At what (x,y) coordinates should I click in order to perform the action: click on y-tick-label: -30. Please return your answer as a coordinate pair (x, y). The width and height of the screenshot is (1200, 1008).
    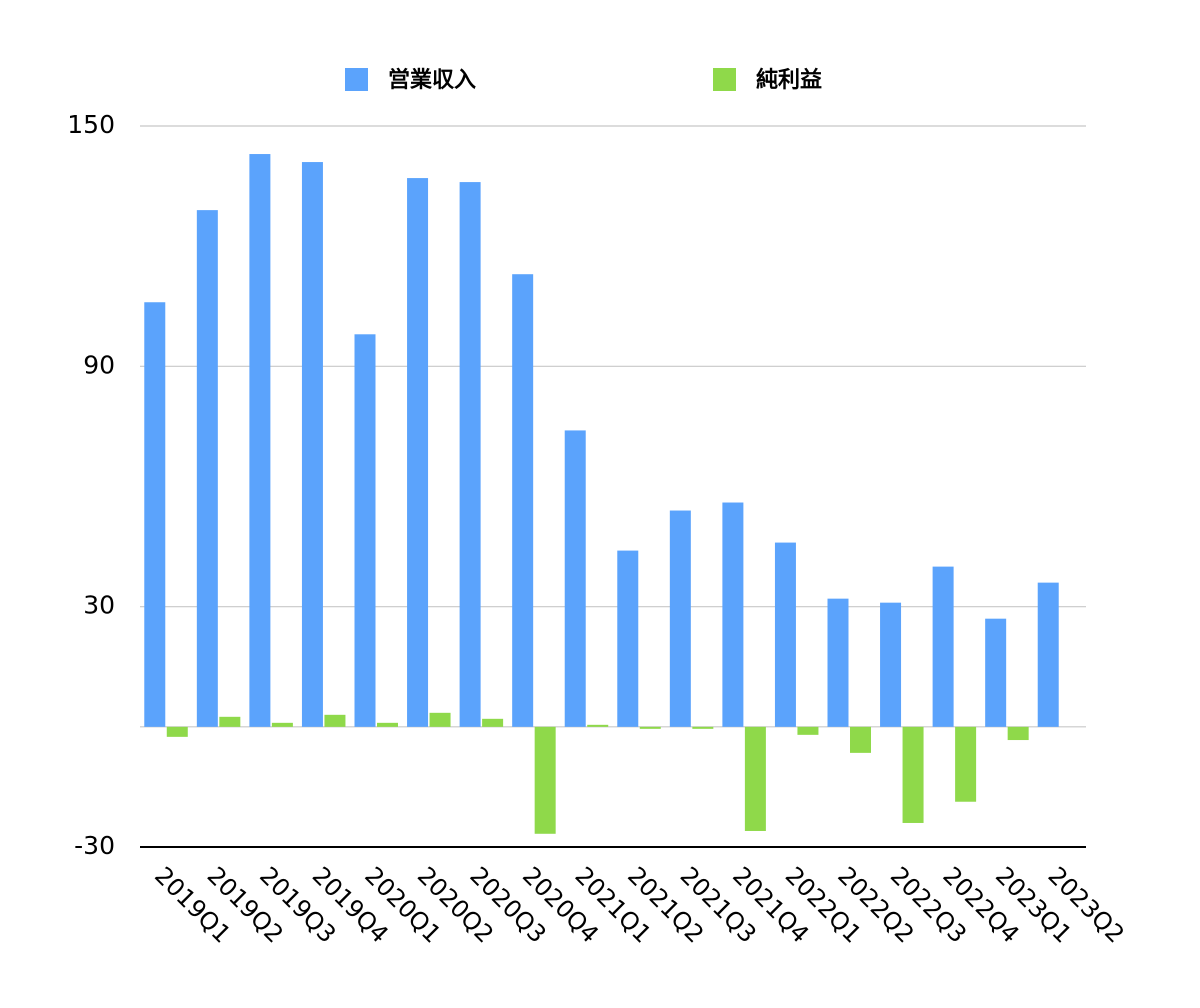
    Looking at the image, I should click on (94, 845).